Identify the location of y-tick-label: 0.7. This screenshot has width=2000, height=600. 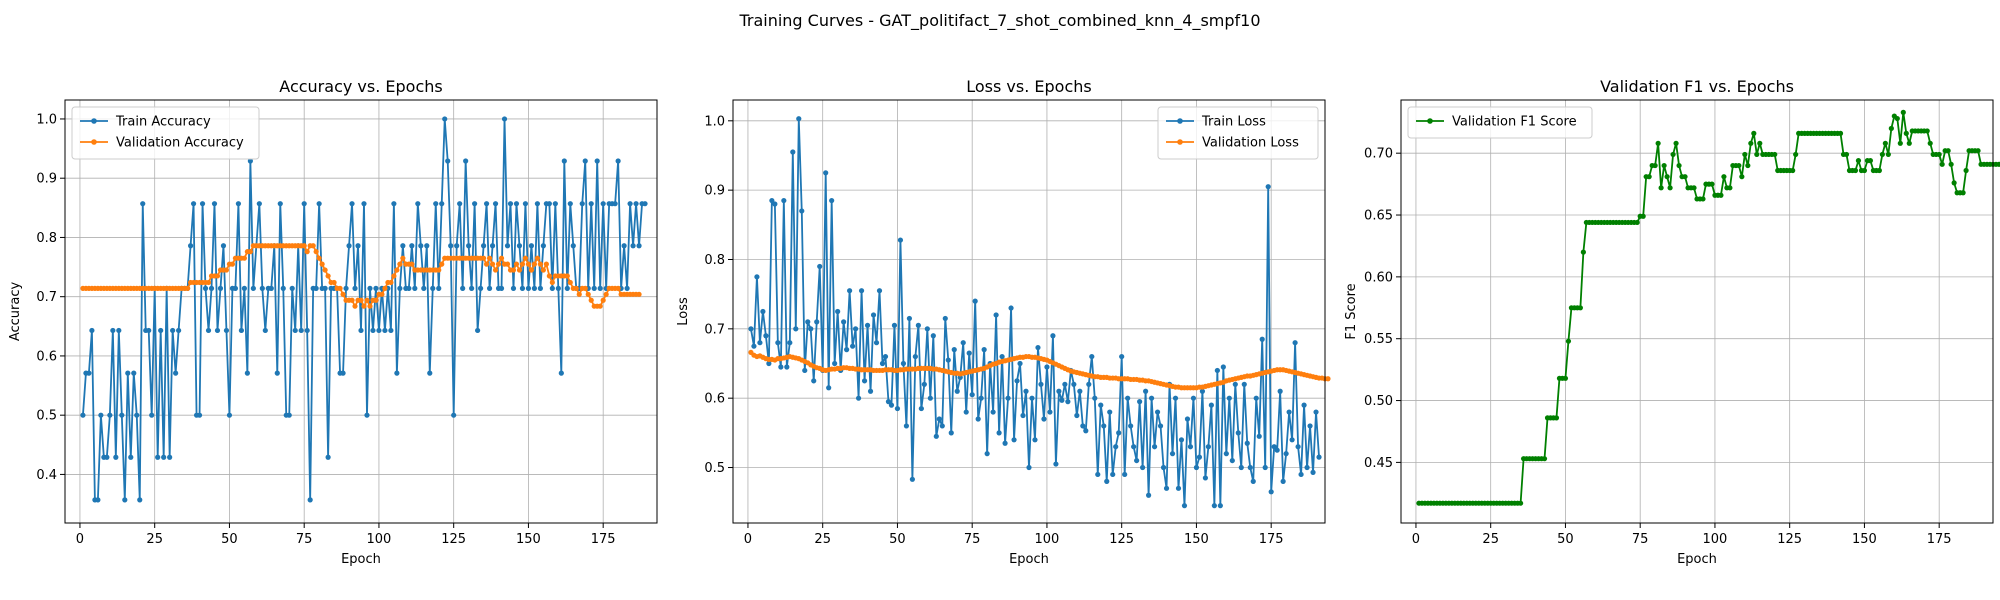
(714, 329).